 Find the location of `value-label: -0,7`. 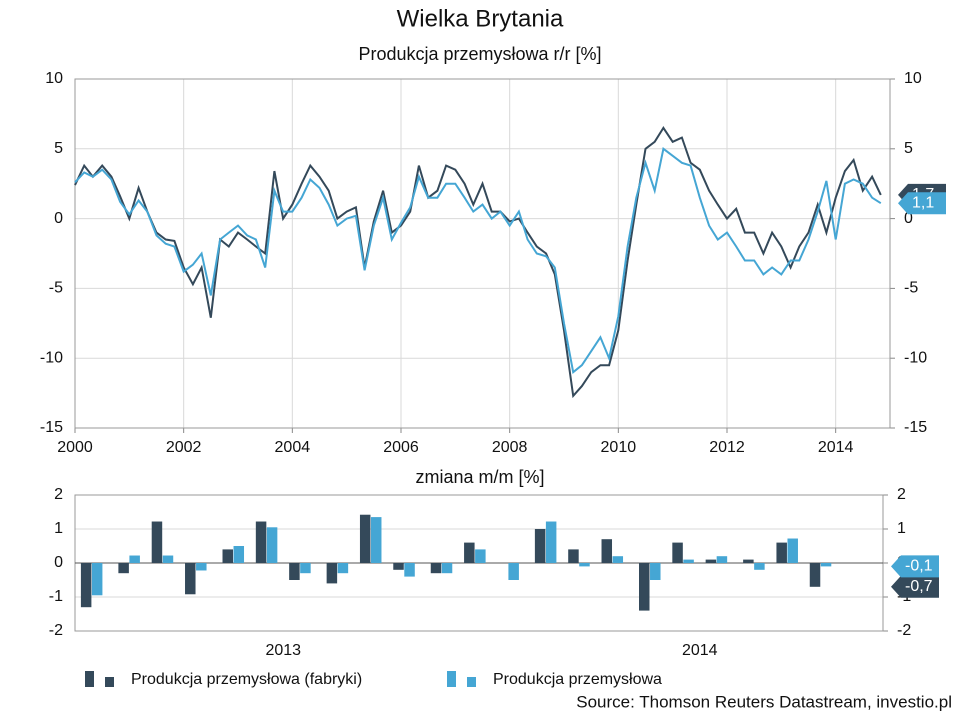

value-label: -0,7 is located at coordinates (919, 586).